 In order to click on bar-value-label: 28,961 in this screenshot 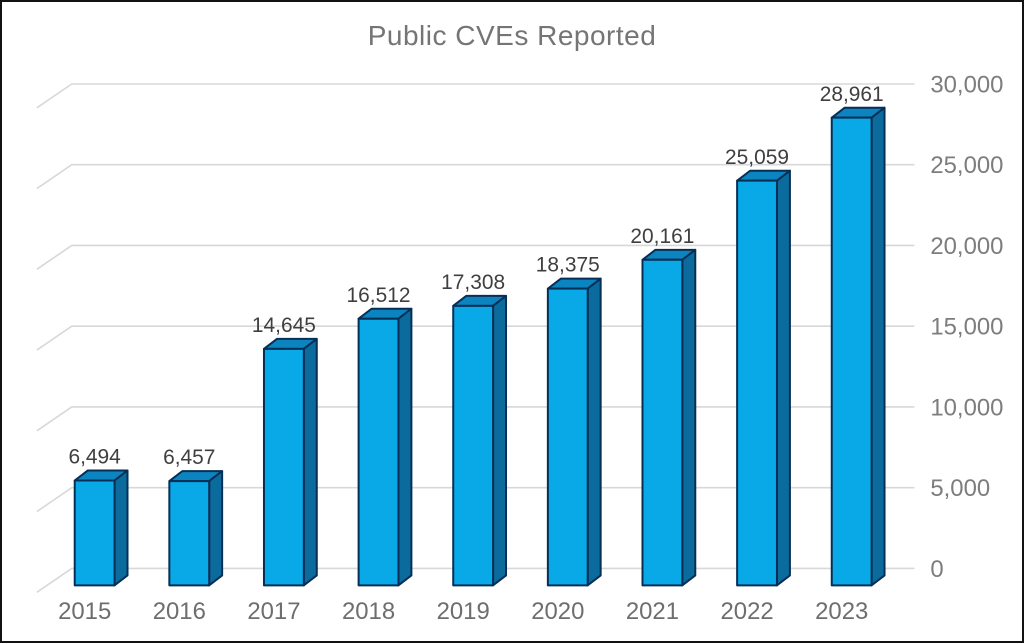, I will do `click(852, 94)`.